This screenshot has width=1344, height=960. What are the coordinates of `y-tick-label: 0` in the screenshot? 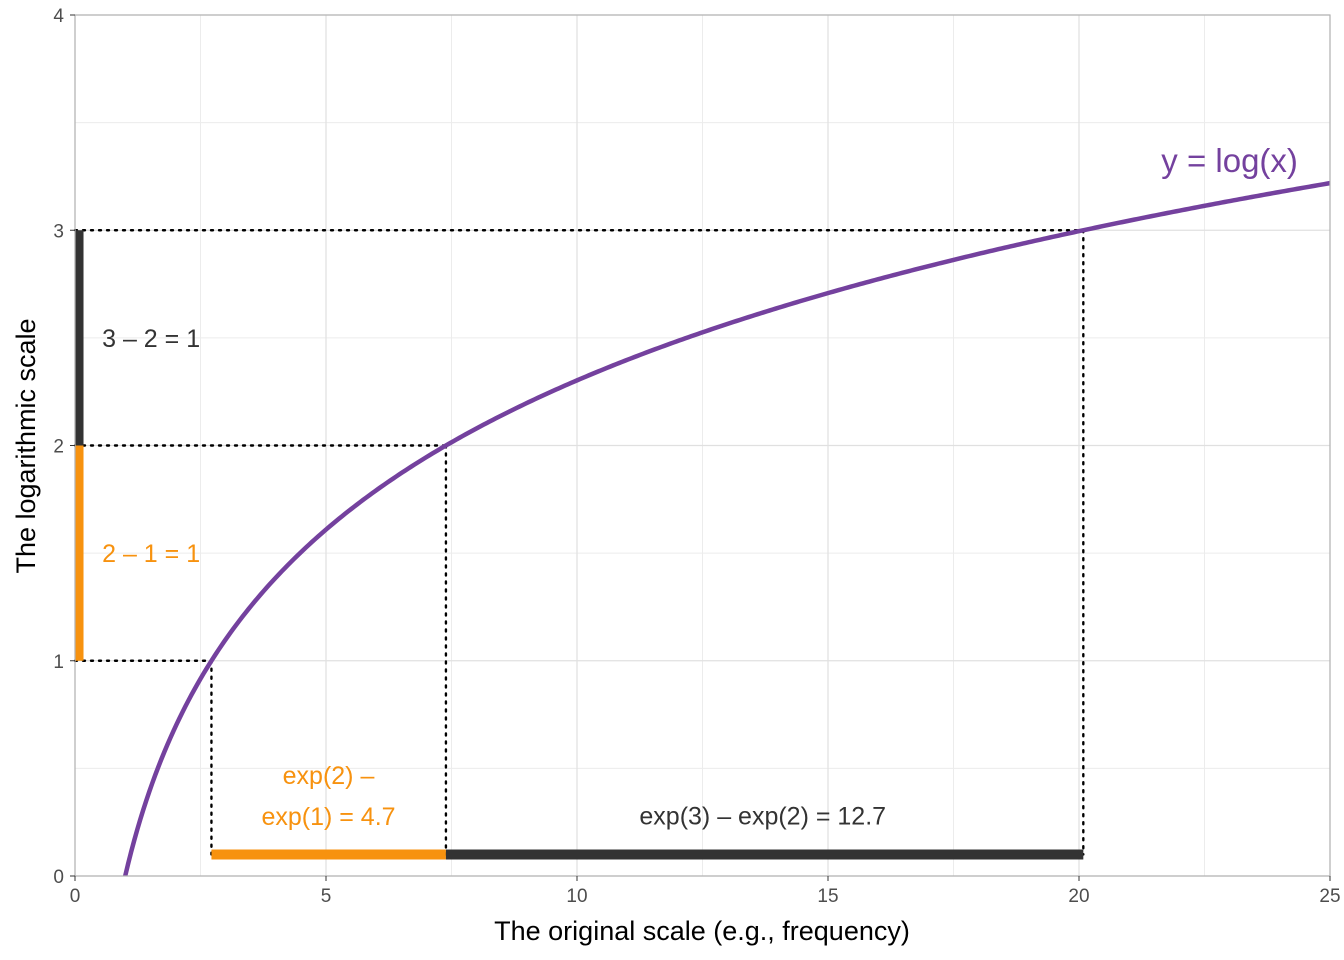 It's located at (58, 877).